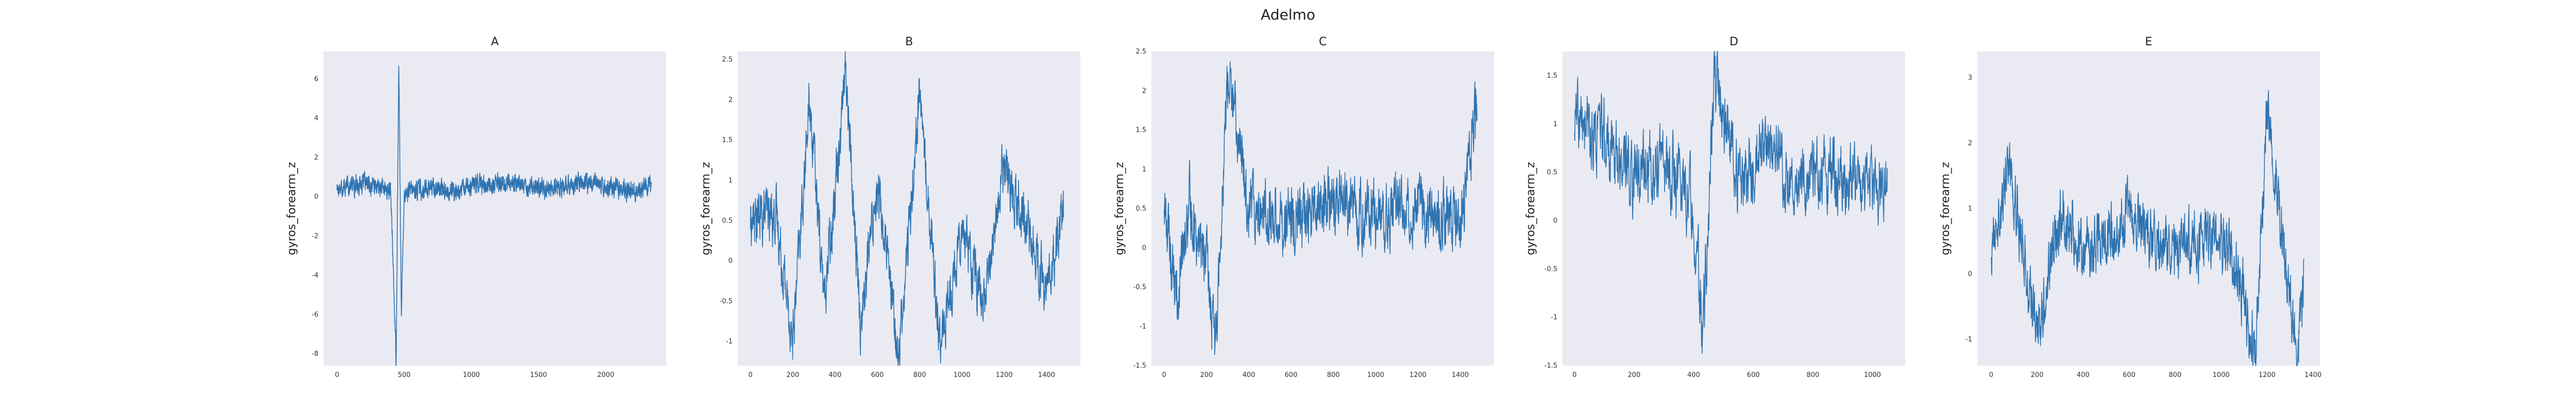 The image size is (2576, 412). Describe the element at coordinates (315, 315) in the screenshot. I see `y-tick-label: -6` at that location.